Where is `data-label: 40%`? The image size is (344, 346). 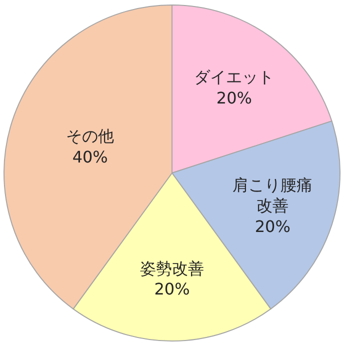 data-label: 40% is located at coordinates (90, 156).